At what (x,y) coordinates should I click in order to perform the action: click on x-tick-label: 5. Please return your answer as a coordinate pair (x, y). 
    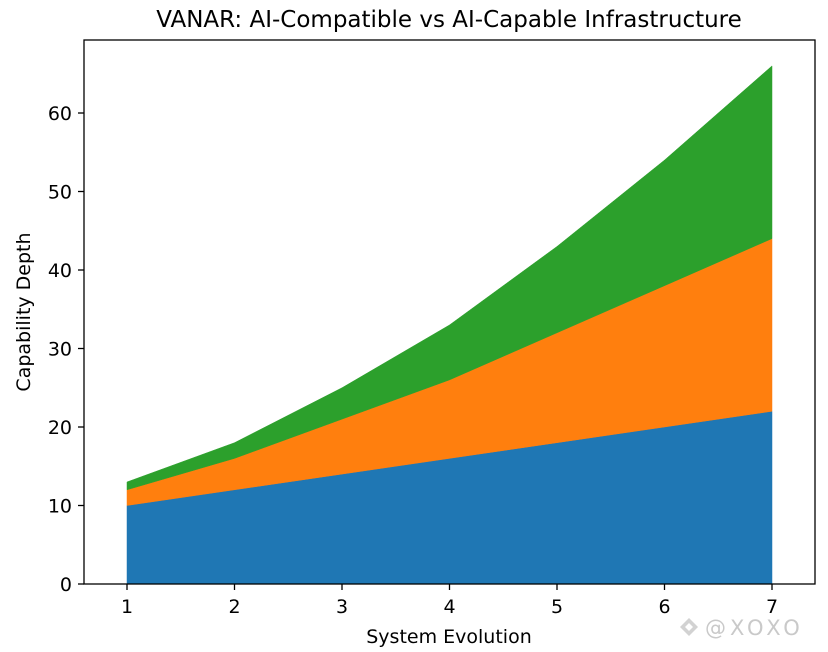
    Looking at the image, I should click on (557, 607).